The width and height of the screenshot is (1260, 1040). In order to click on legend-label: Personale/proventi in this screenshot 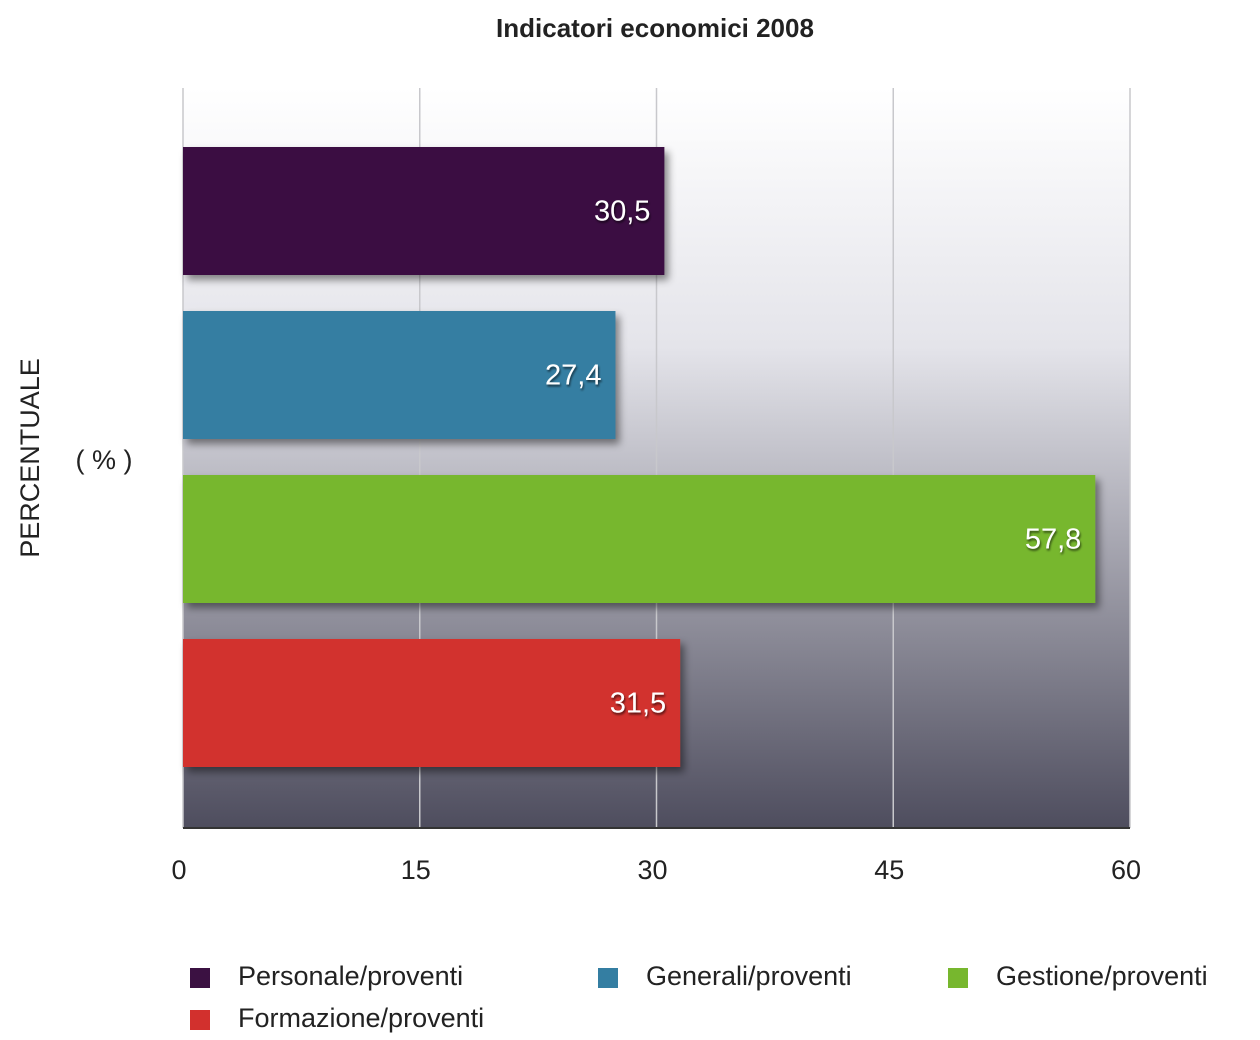, I will do `click(350, 976)`.